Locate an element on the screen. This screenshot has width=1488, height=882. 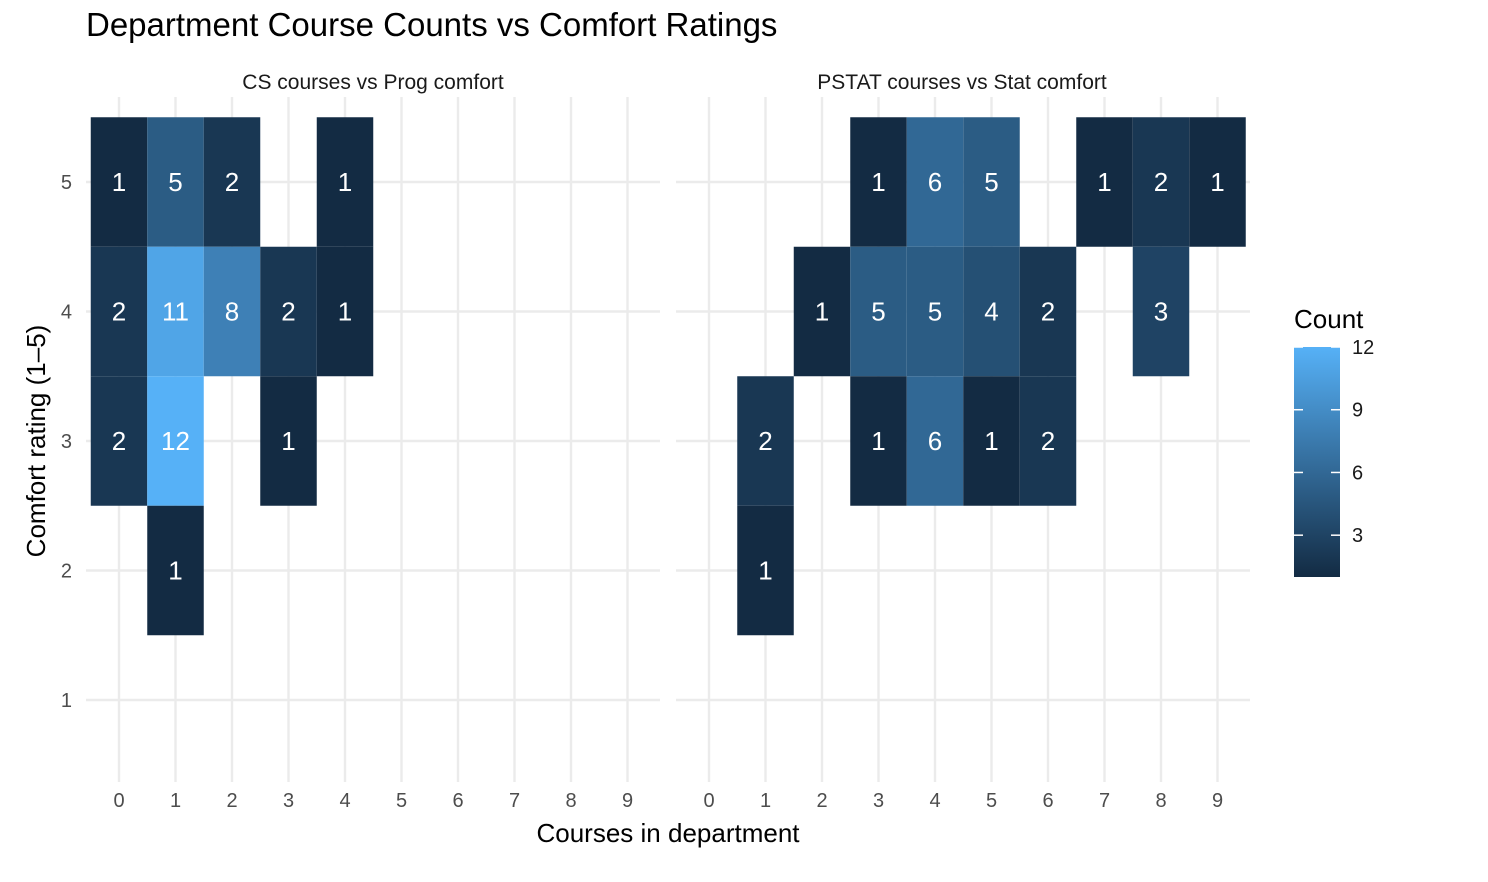
tile-count-label: 3 is located at coordinates (1161, 312).